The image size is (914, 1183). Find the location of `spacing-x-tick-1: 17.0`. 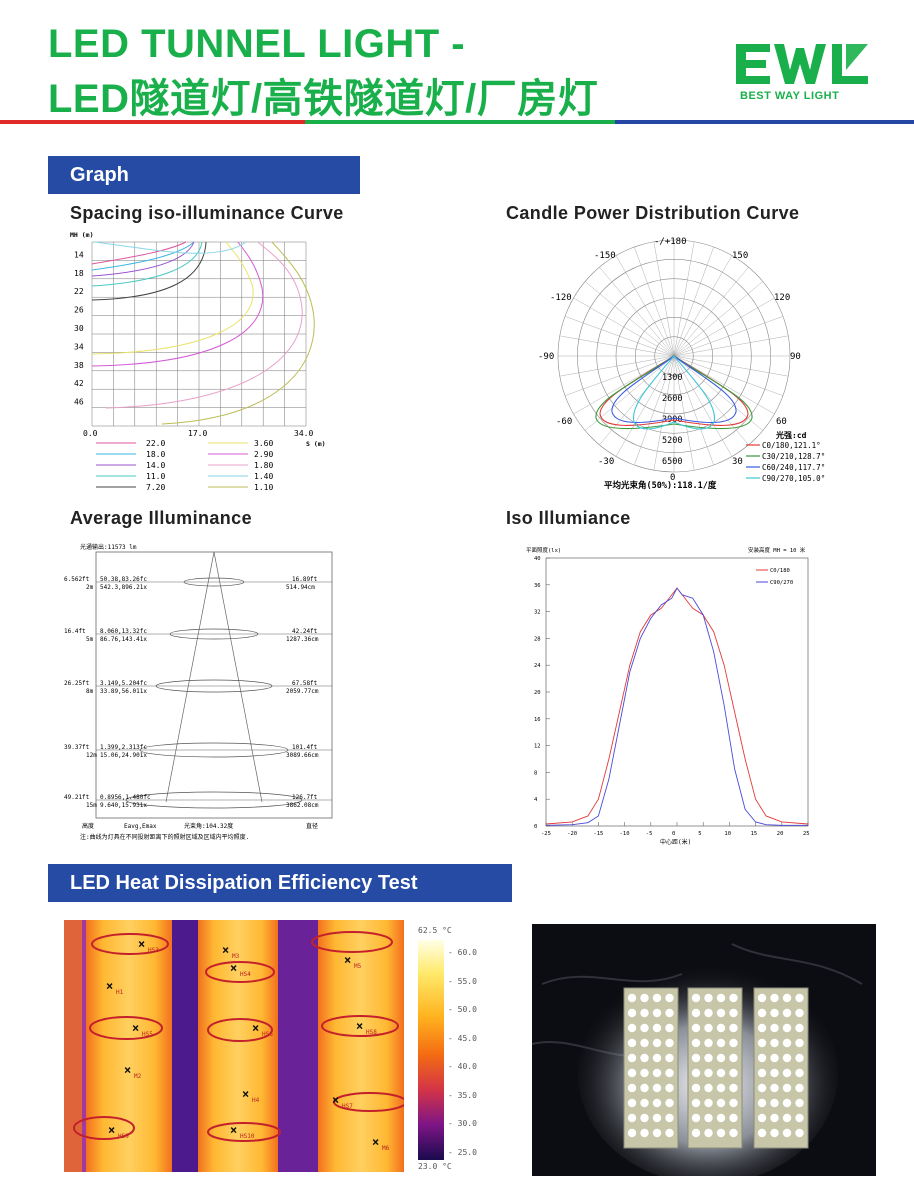

spacing-x-tick-1: 17.0 is located at coordinates (197, 433).